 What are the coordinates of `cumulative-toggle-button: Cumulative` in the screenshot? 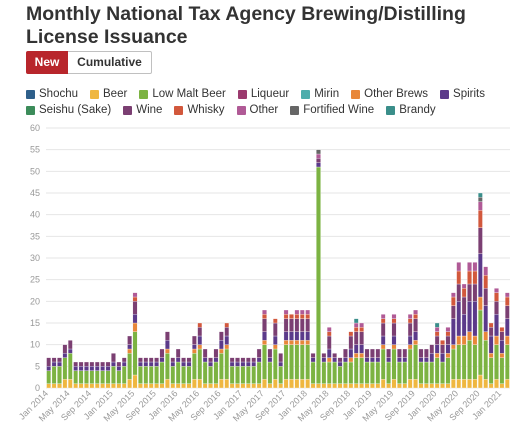 It's located at (110, 62).